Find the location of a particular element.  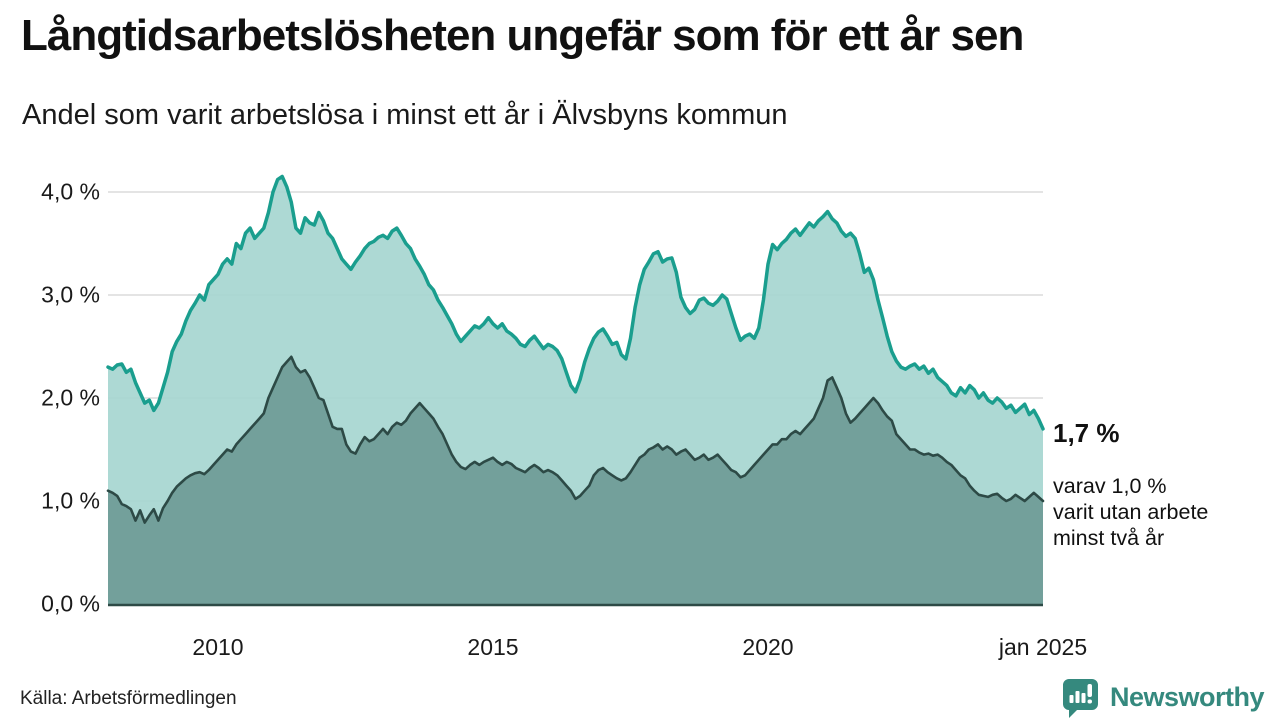

end-value-detail: varav 1,0 % varit utan arbete minst två år is located at coordinates (1163, 512).